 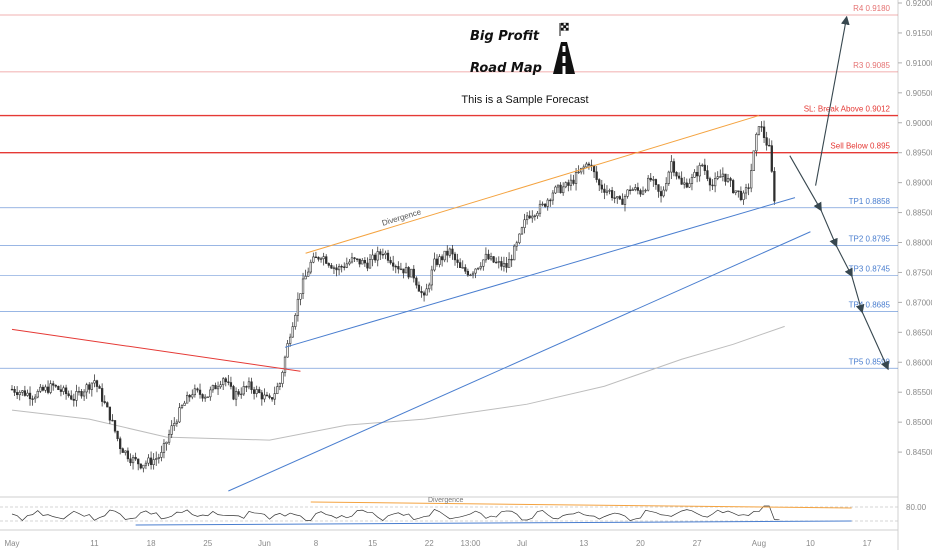 I want to click on x-tick-label: Jul, so click(x=522, y=543).